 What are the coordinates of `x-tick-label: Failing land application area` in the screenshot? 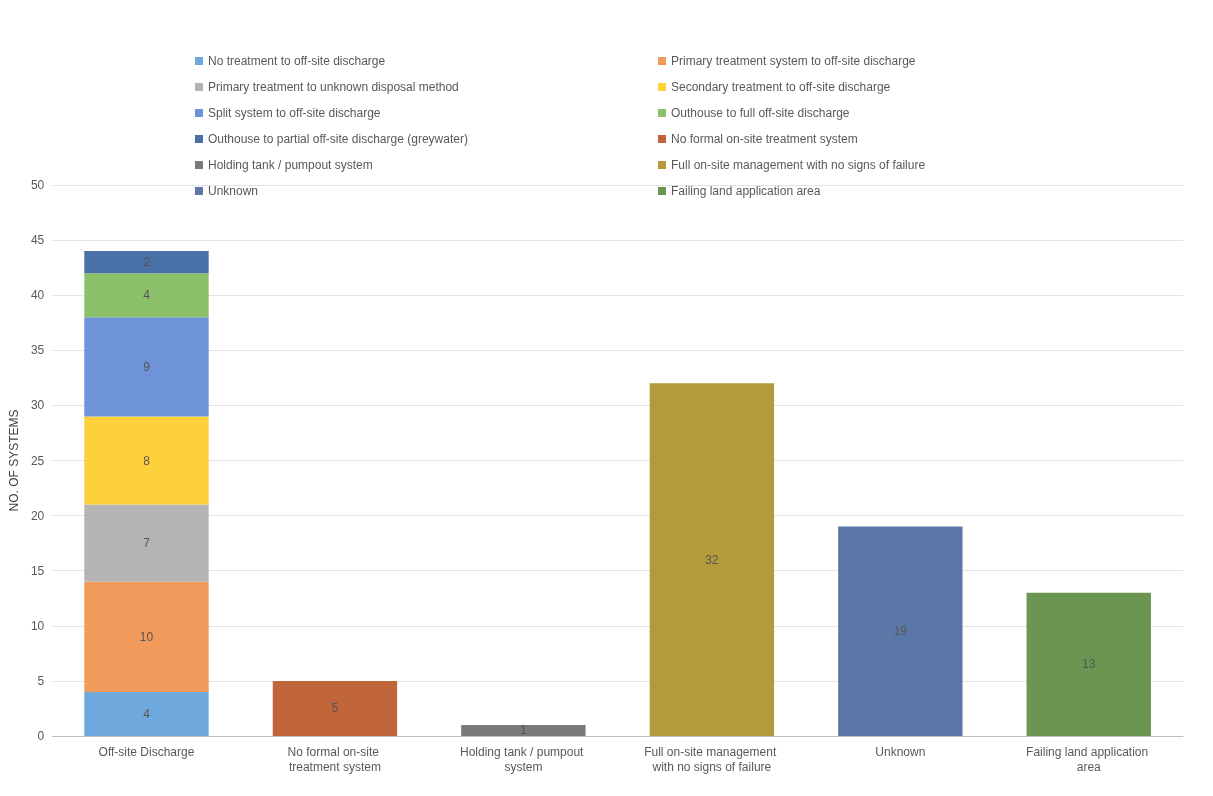 It's located at (1089, 759).